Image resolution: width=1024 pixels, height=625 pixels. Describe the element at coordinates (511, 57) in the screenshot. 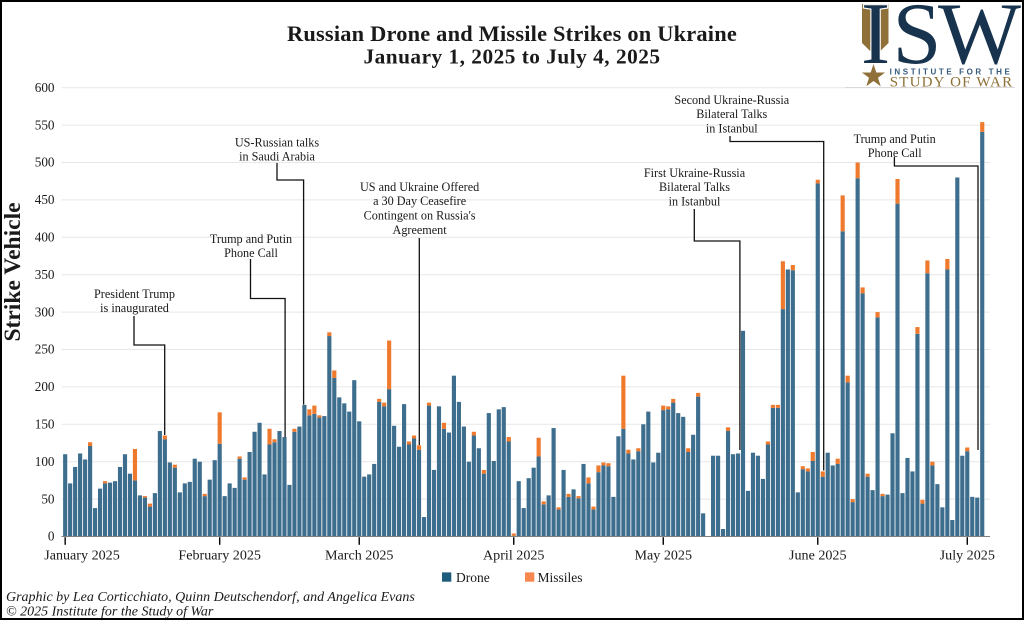

I see `svg-text:January 1, 2025 to July 4, 202: January 1, 2025 to July 4, 2025` at that location.